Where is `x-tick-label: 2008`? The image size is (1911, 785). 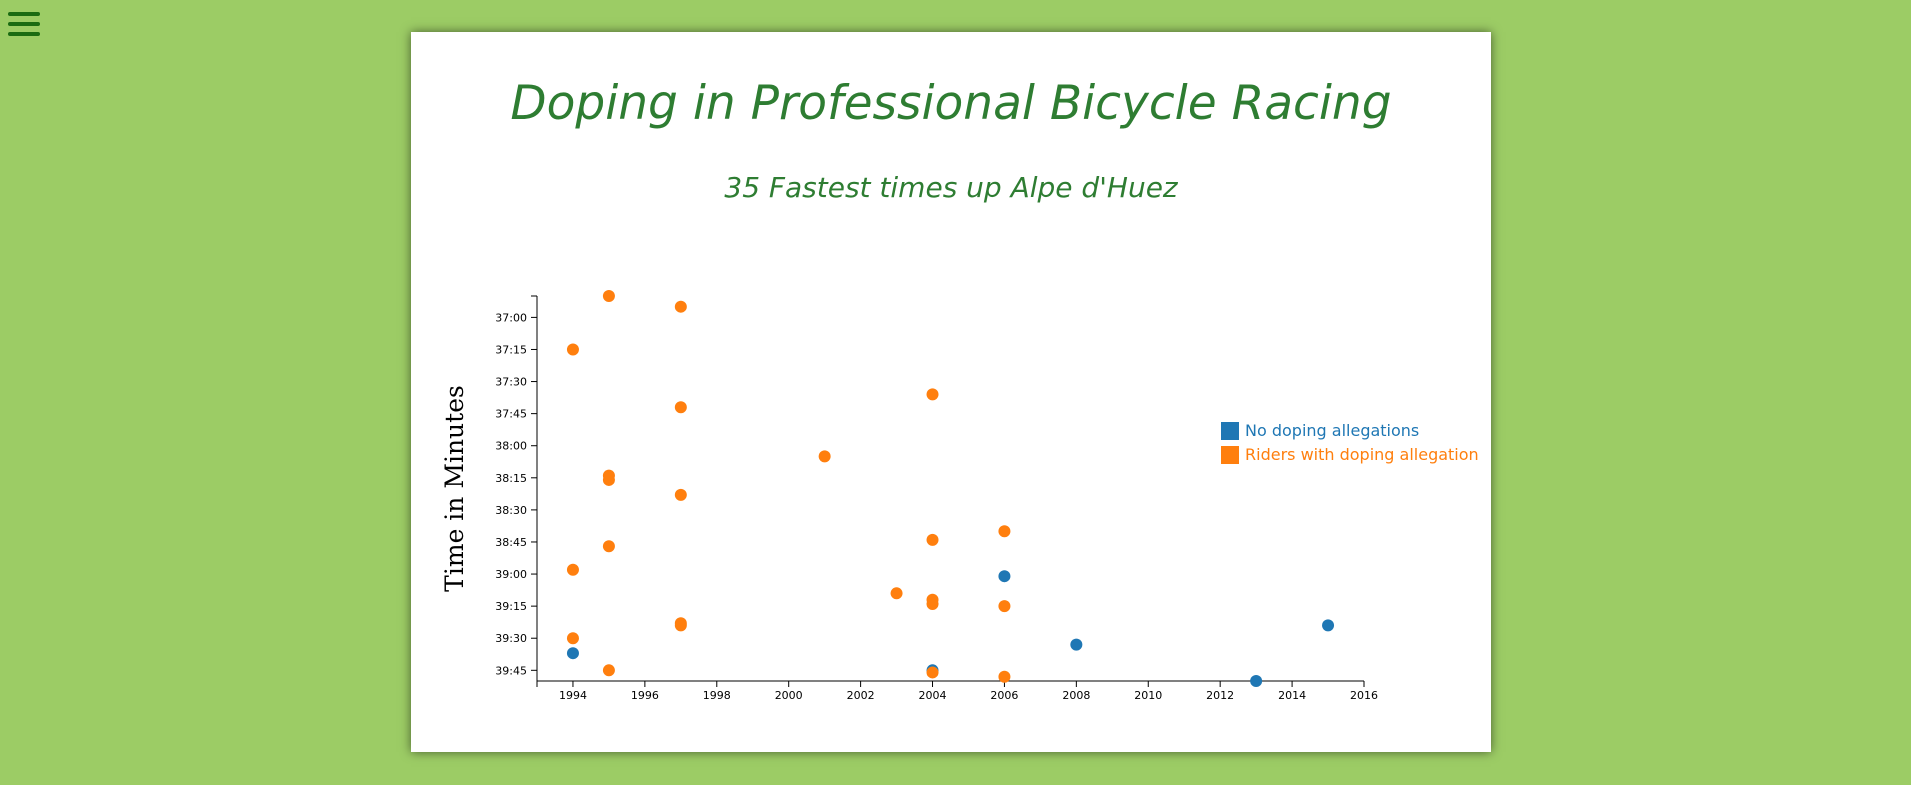
x-tick-label: 2008 is located at coordinates (1076, 695).